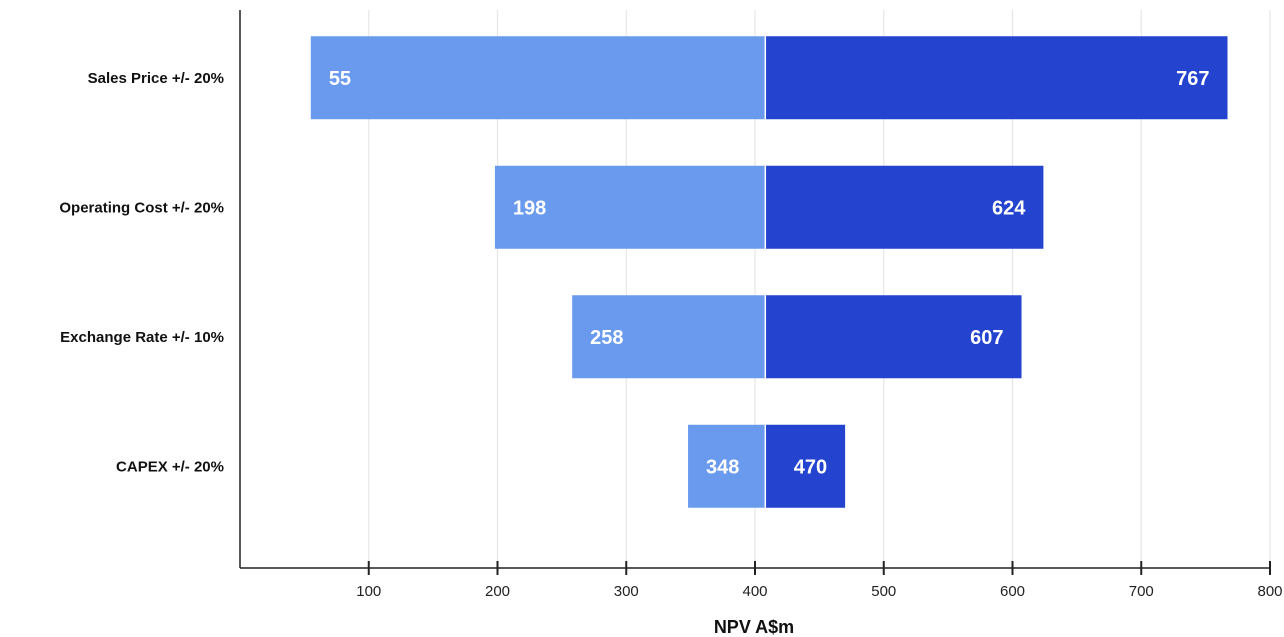 The height and width of the screenshot is (637, 1284). Describe the element at coordinates (368, 591) in the screenshot. I see `x-tick-label-100: 100` at that location.